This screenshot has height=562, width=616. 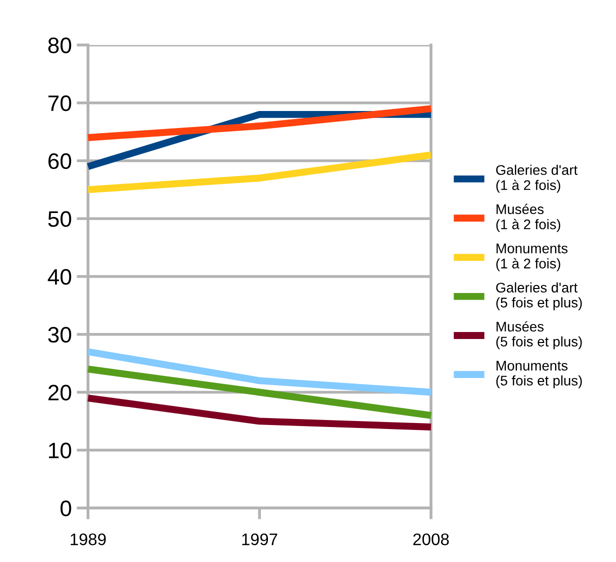 I want to click on x-tick-label: 1989, so click(x=88, y=539).